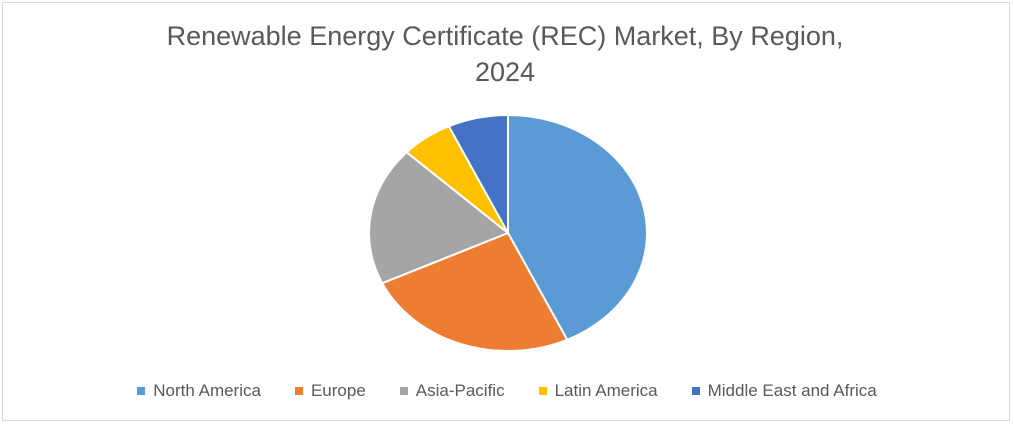  I want to click on legend-item-latin-america: Latin America, so click(598, 391).